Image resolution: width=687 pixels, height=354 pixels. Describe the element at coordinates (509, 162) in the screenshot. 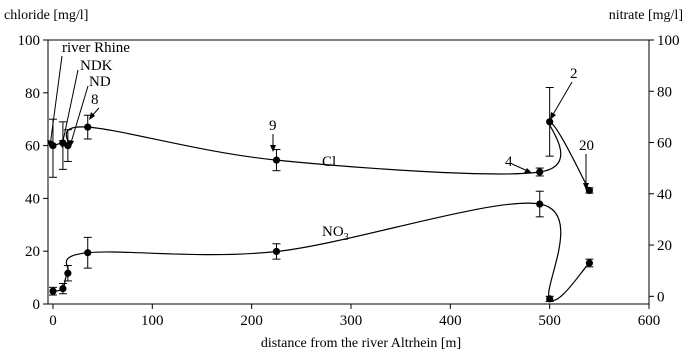

I see `annotation-4: 4` at that location.